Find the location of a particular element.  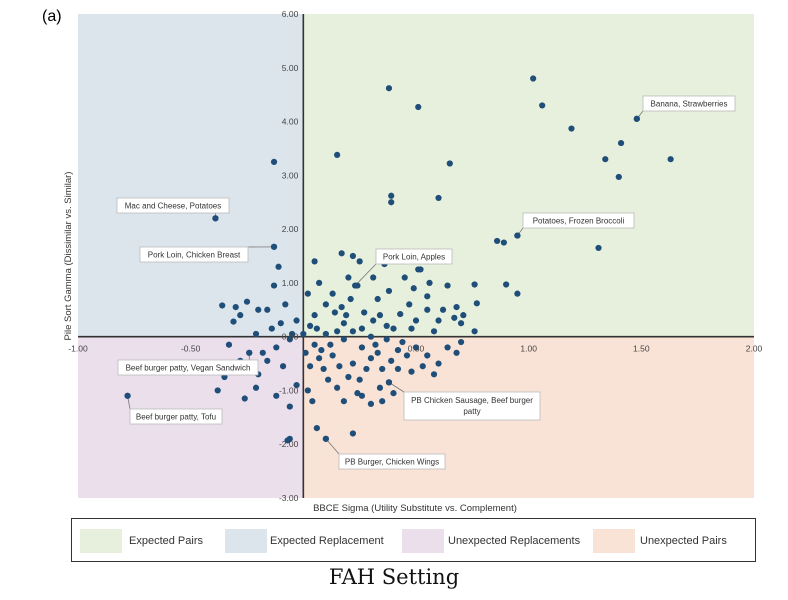

y-tick-label: 6.00 is located at coordinates (290, 14).